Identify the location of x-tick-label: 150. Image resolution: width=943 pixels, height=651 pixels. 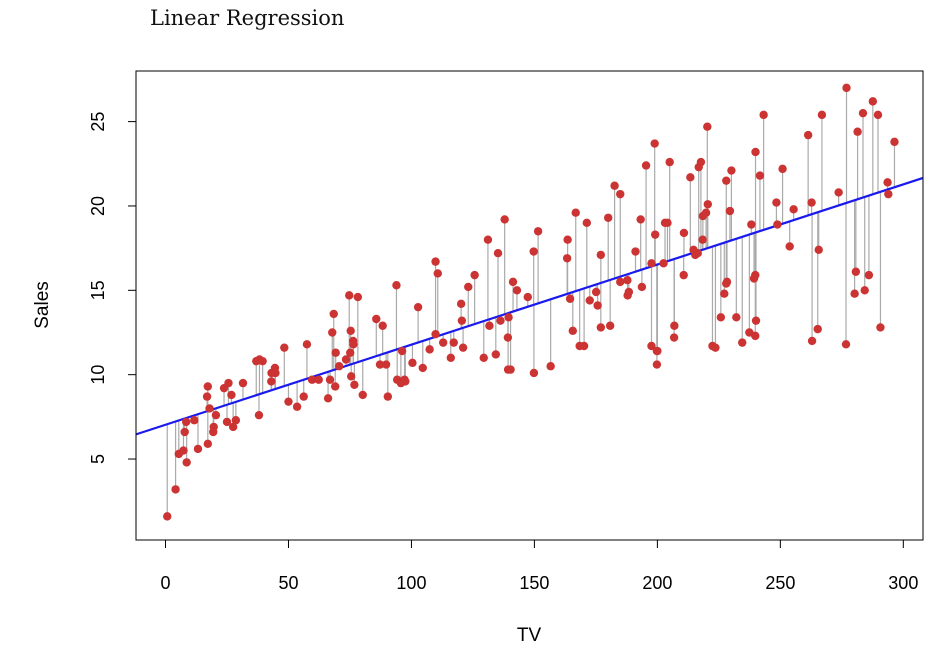
(534, 583).